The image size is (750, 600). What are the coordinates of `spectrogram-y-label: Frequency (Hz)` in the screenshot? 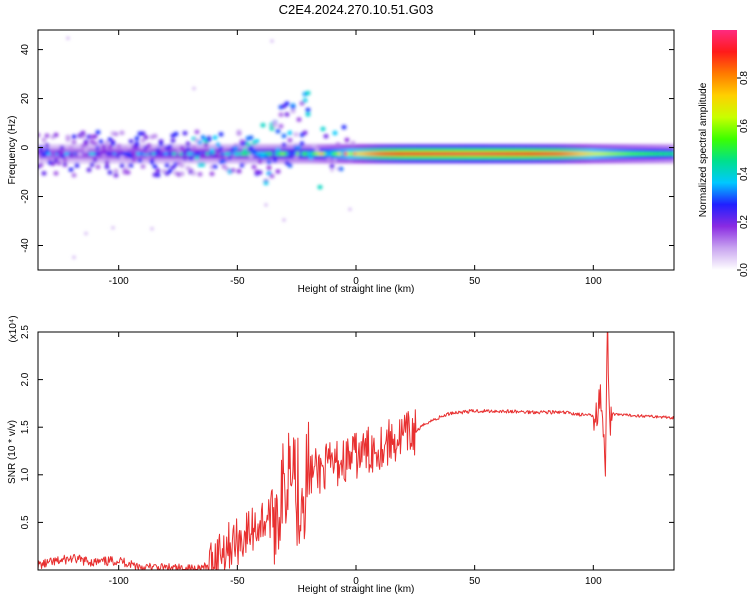 It's located at (12, 150).